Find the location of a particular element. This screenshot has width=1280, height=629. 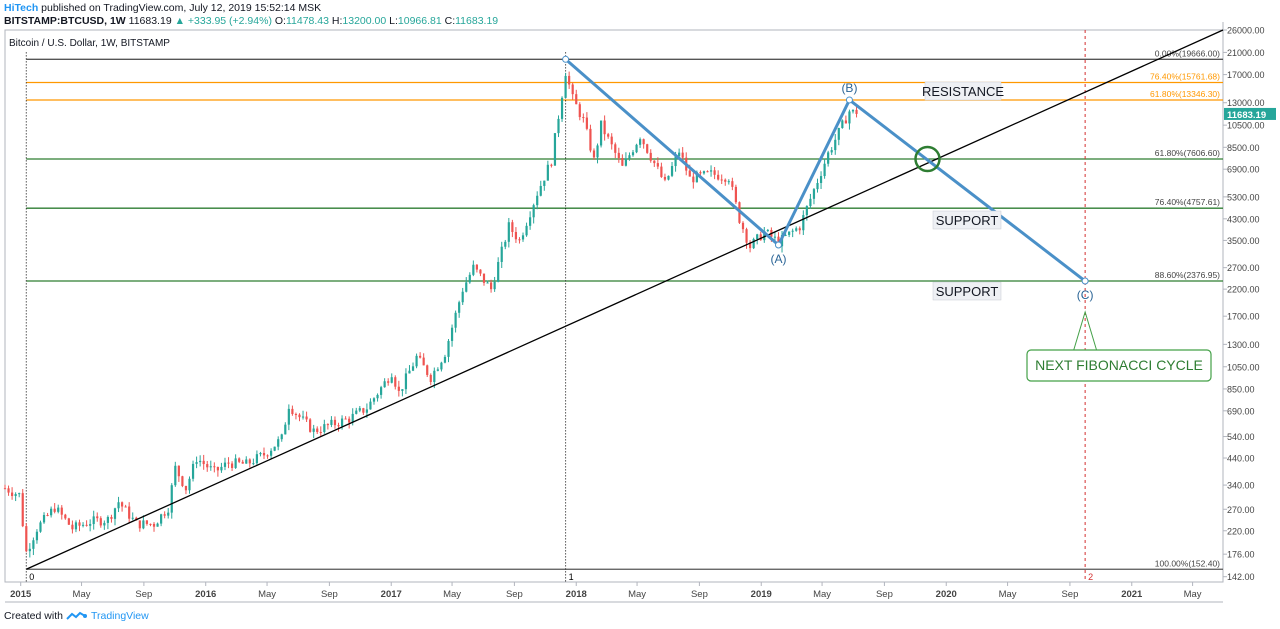

y-tick-label: 1300.00 is located at coordinates (1243, 345).